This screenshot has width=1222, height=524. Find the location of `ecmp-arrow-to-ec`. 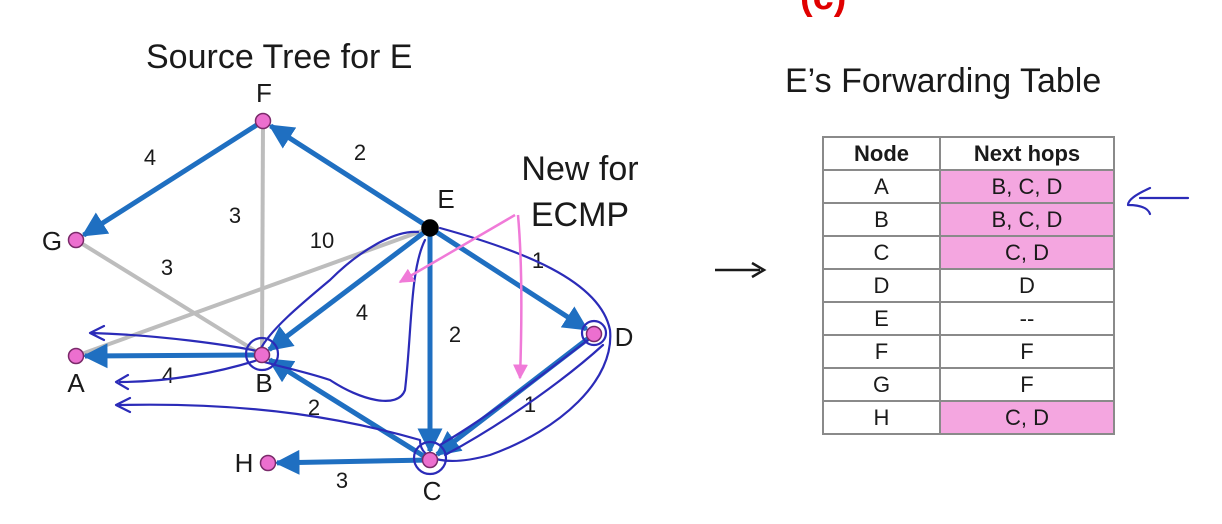

ecmp-arrow-to-ec is located at coordinates (520, 297).